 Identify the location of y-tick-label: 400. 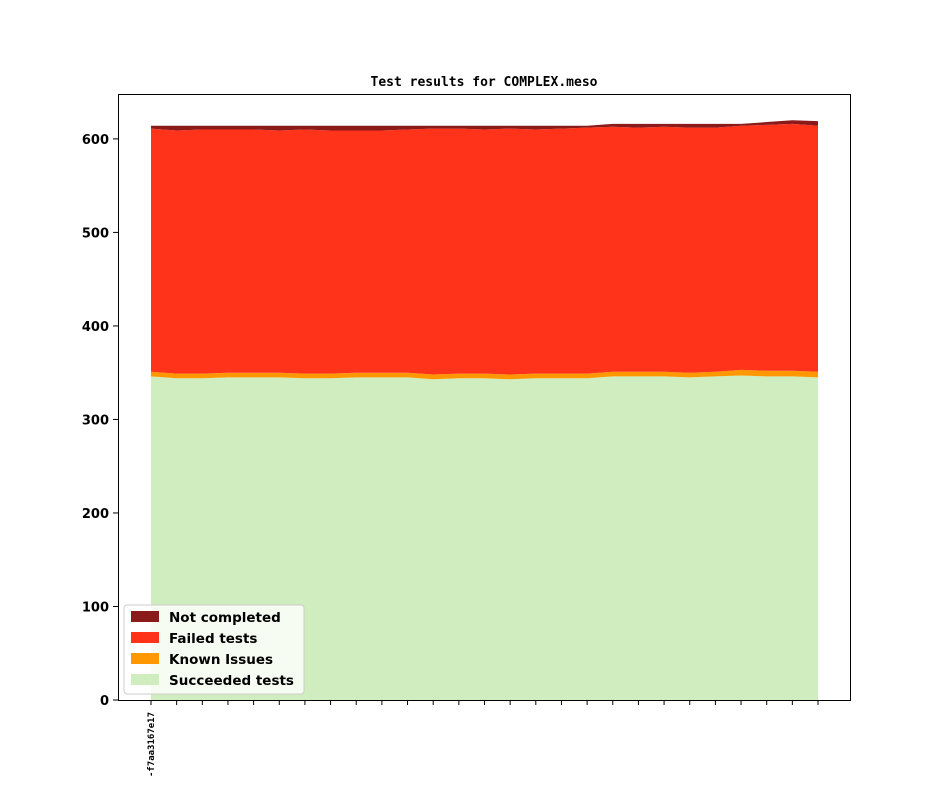
(95, 327).